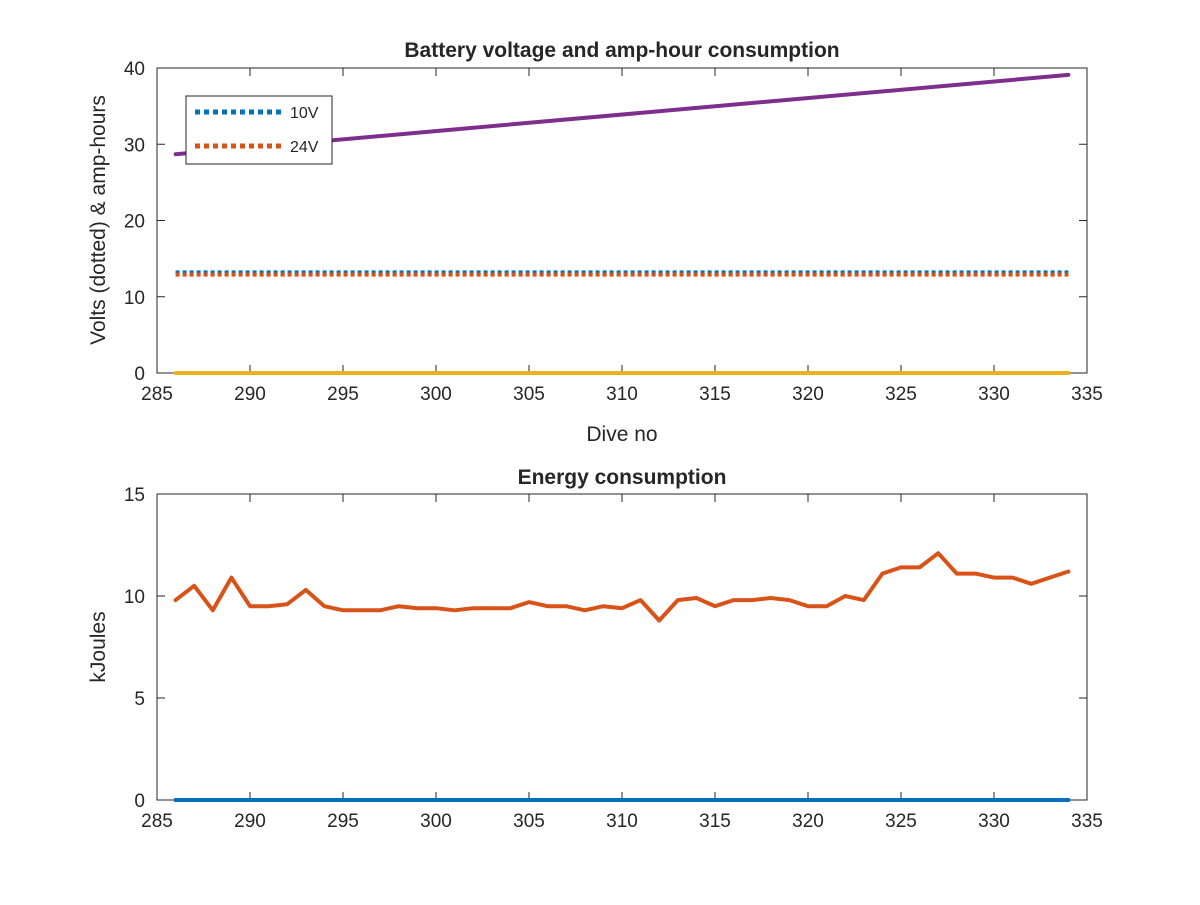 This screenshot has height=905, width=1200. Describe the element at coordinates (1087, 394) in the screenshot. I see `x-tick-label-top: 335` at that location.